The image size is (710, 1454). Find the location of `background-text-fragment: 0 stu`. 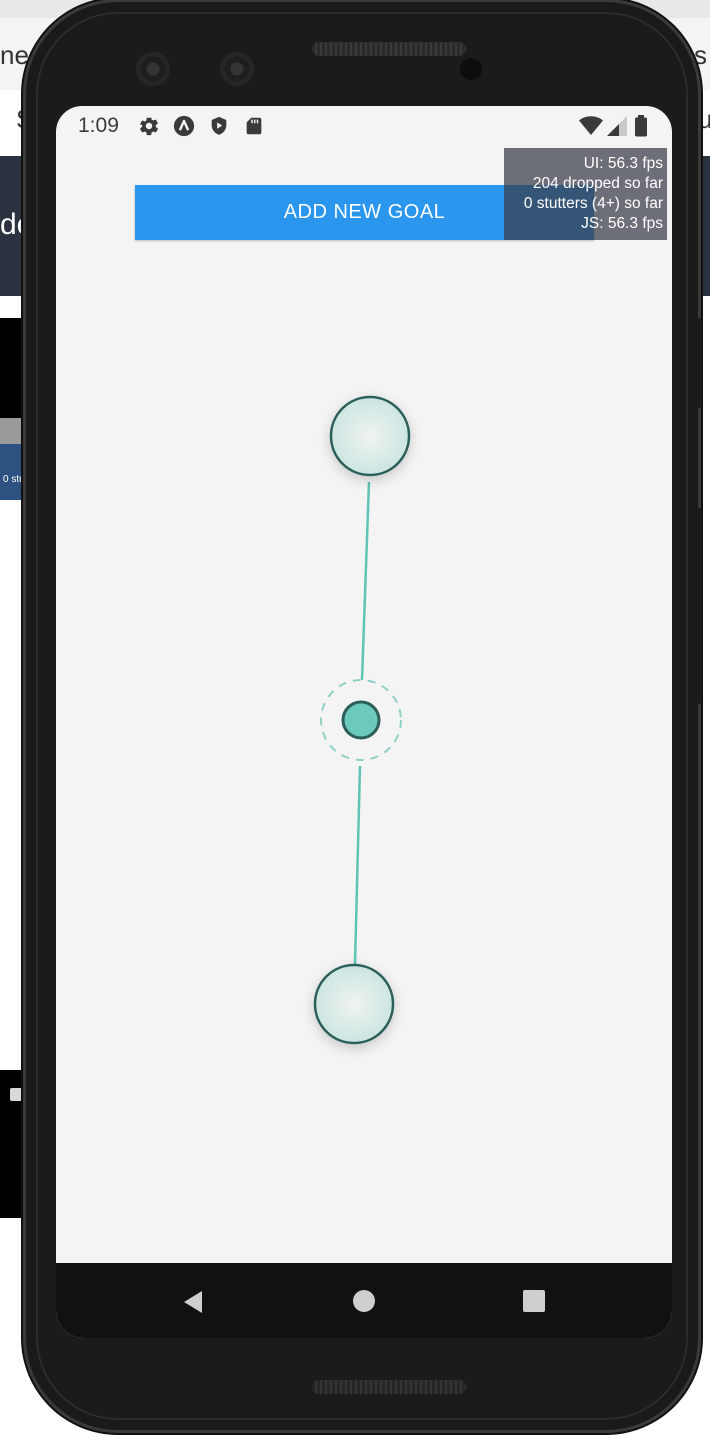

background-text-fragment: 0 stu is located at coordinates (14, 479).